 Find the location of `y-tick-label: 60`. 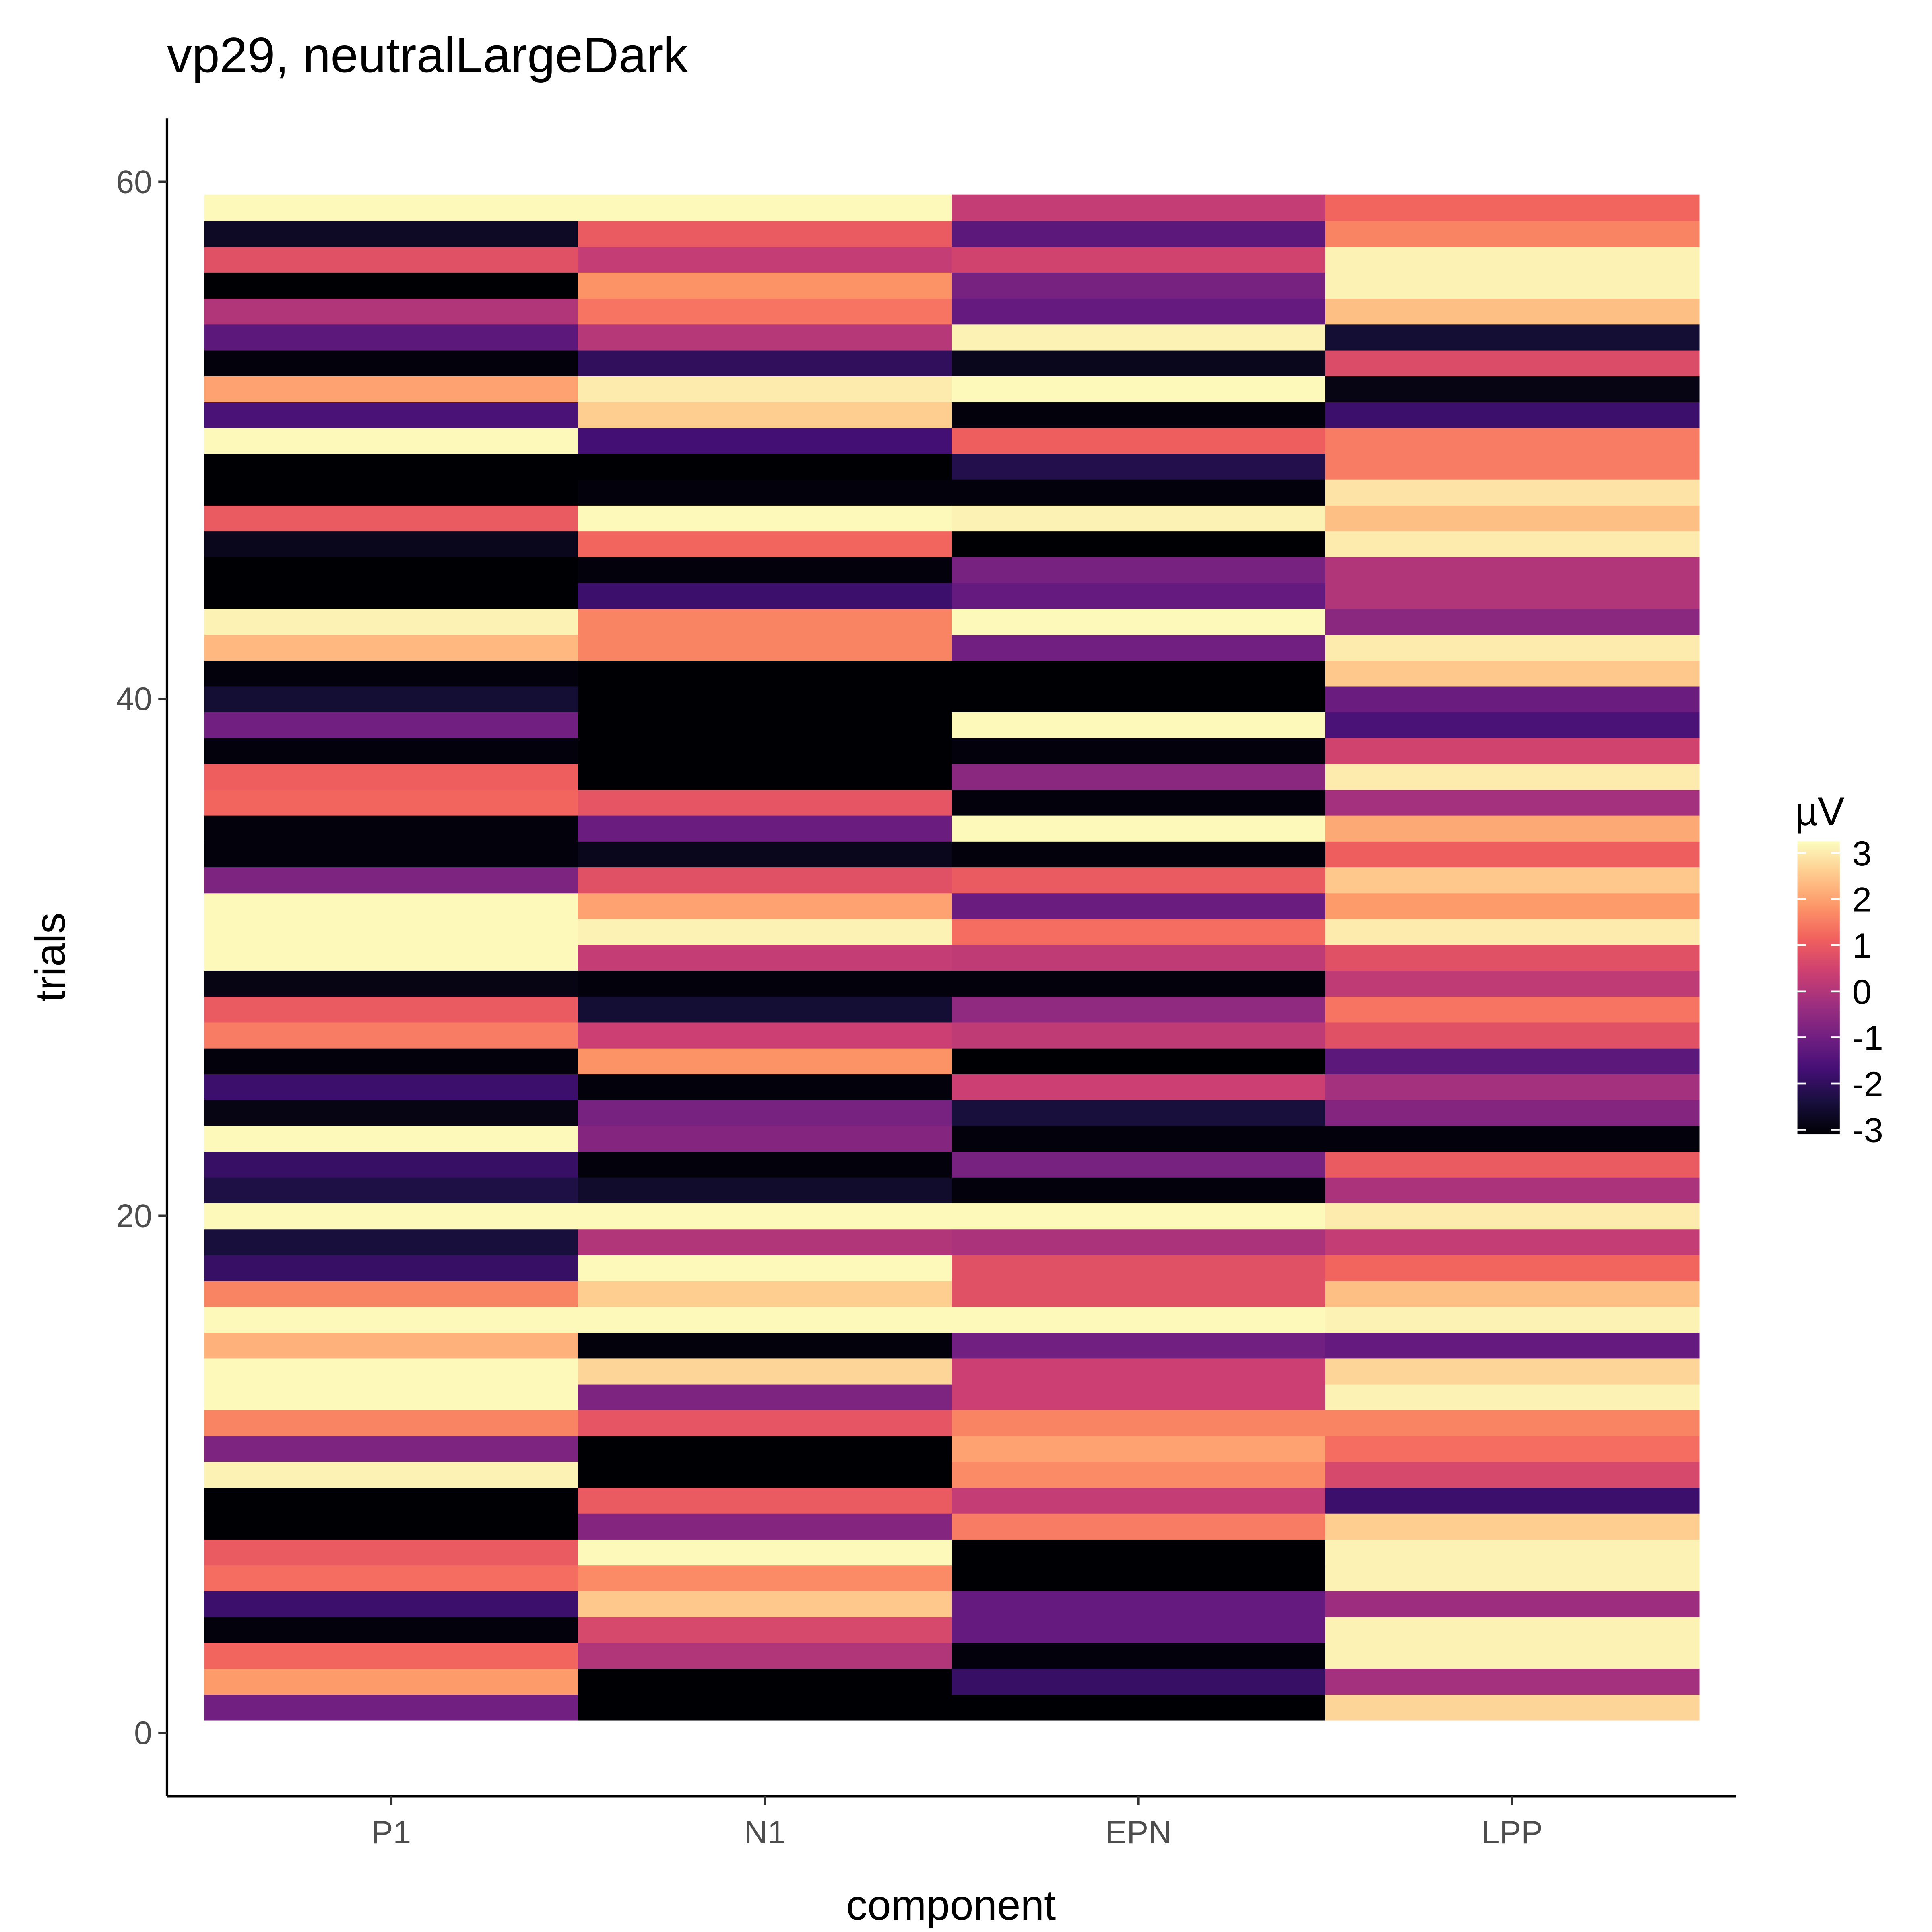

y-tick-label: 60 is located at coordinates (134, 182).